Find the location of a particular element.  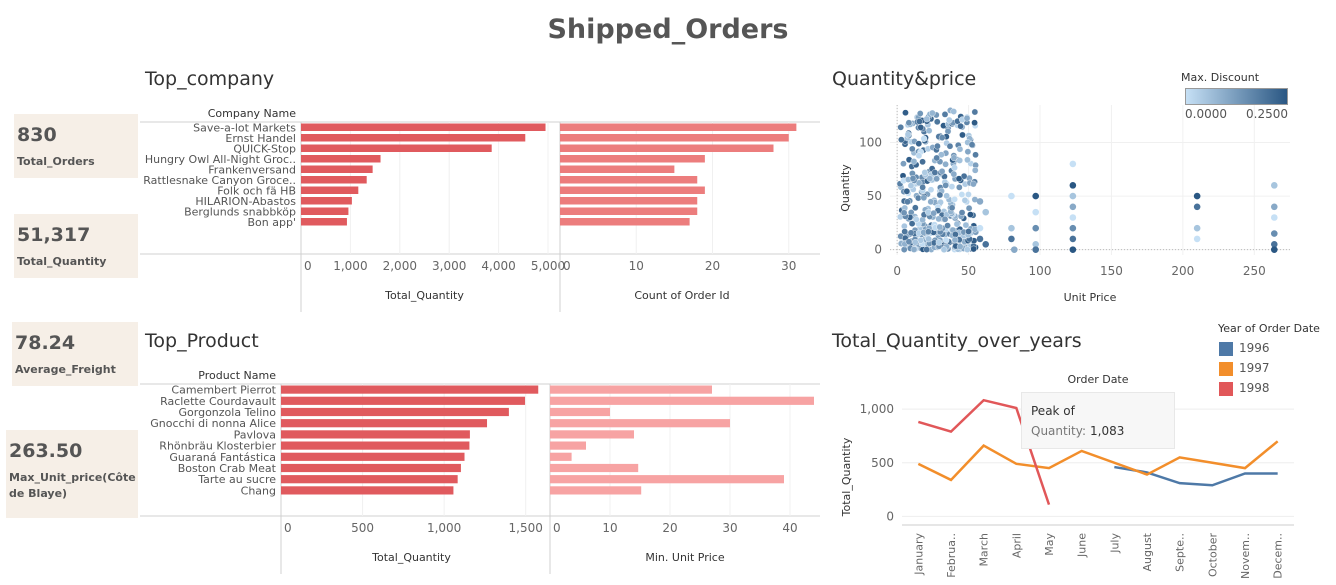

x-tick-label: March is located at coordinates (984, 550).